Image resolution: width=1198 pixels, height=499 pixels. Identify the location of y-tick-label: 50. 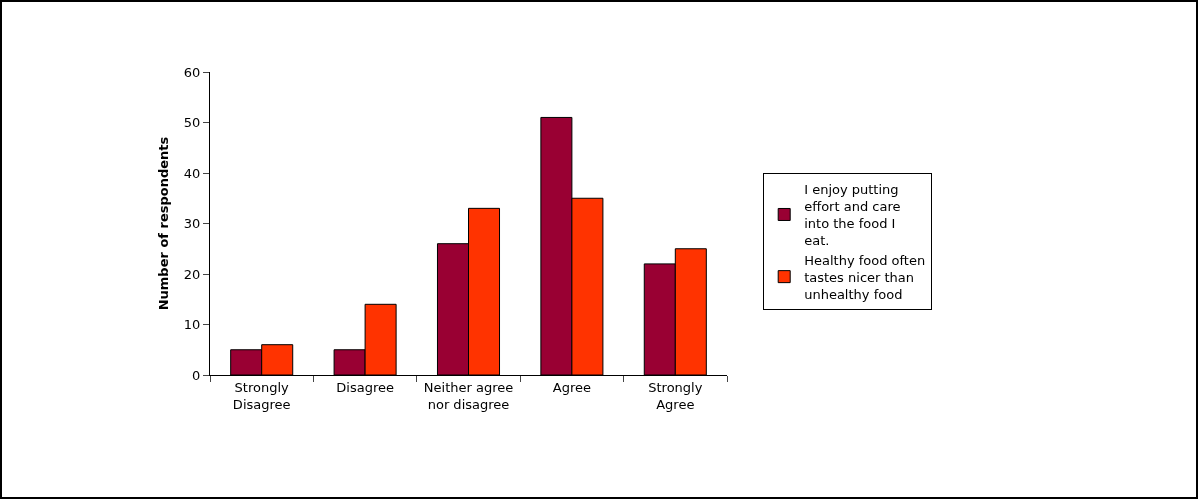
(192, 123).